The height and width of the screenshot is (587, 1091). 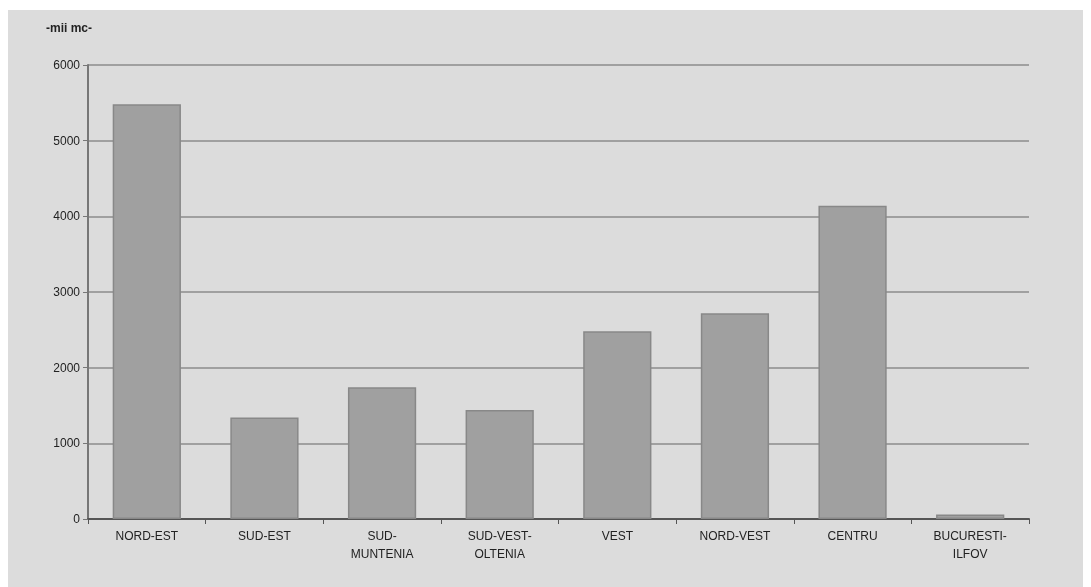 What do you see at coordinates (147, 536) in the screenshot?
I see `x-tick-label: NORD-EST` at bounding box center [147, 536].